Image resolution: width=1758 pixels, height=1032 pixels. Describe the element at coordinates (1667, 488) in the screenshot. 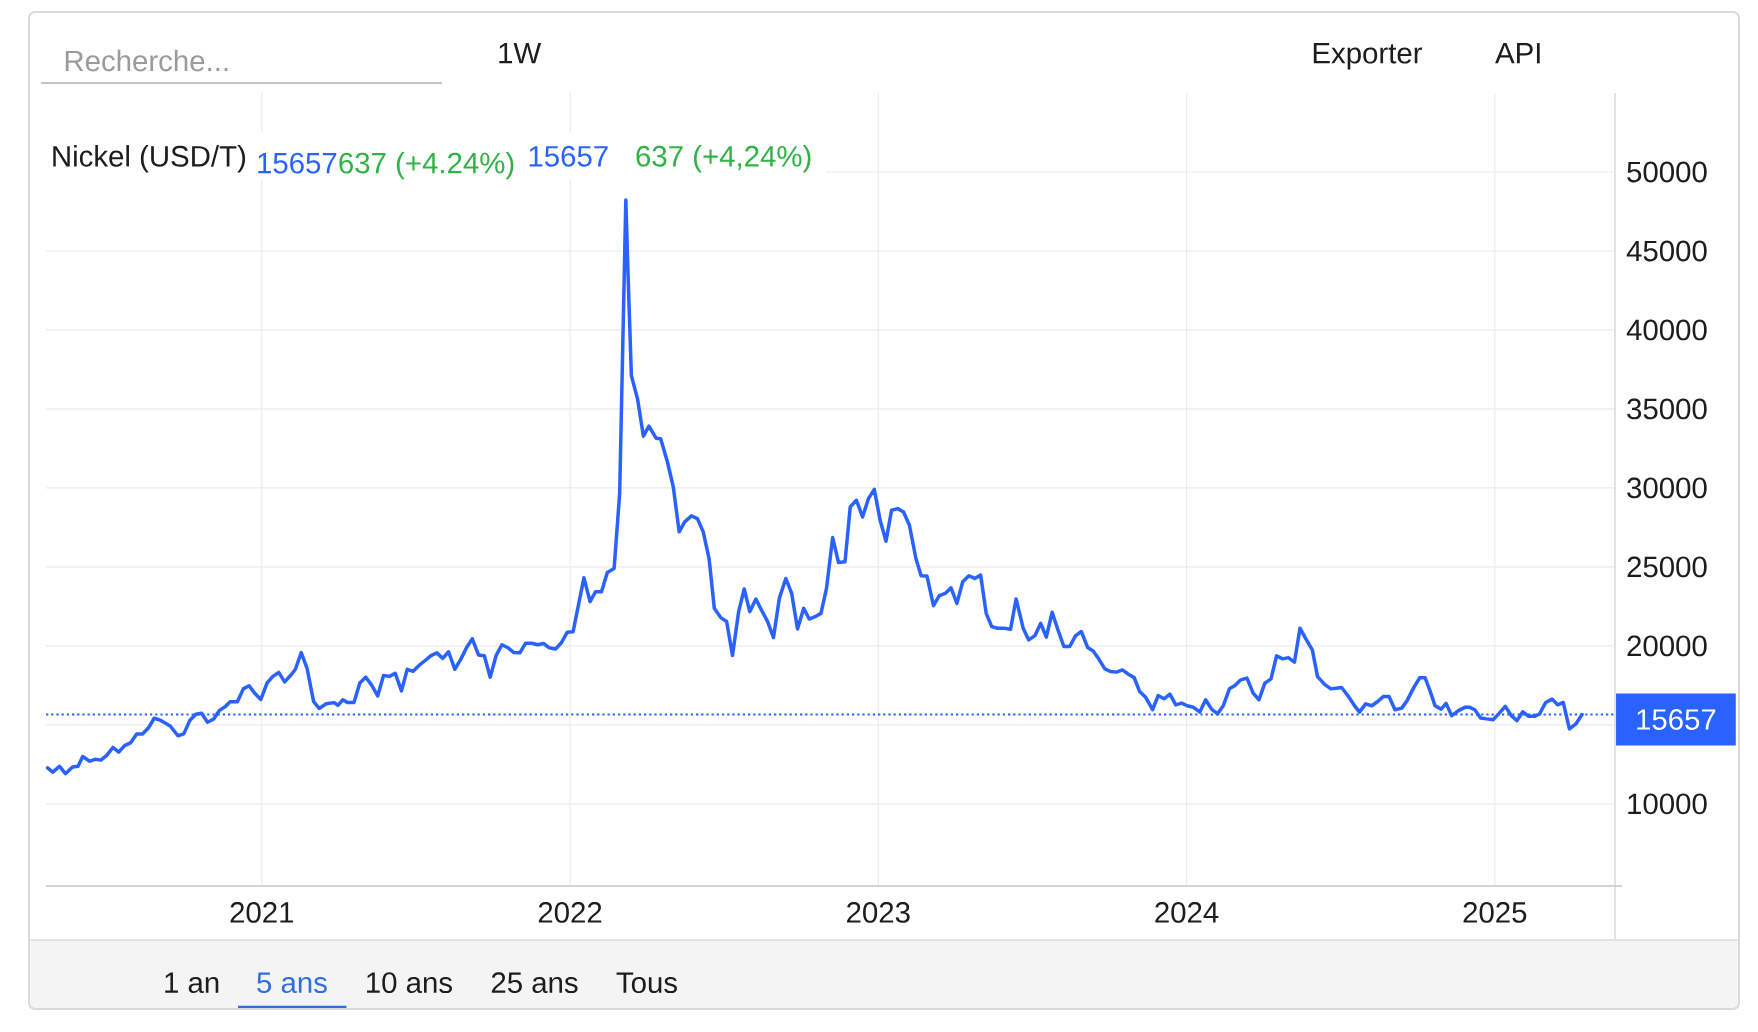

I see `y-tick-label: 30000` at that location.